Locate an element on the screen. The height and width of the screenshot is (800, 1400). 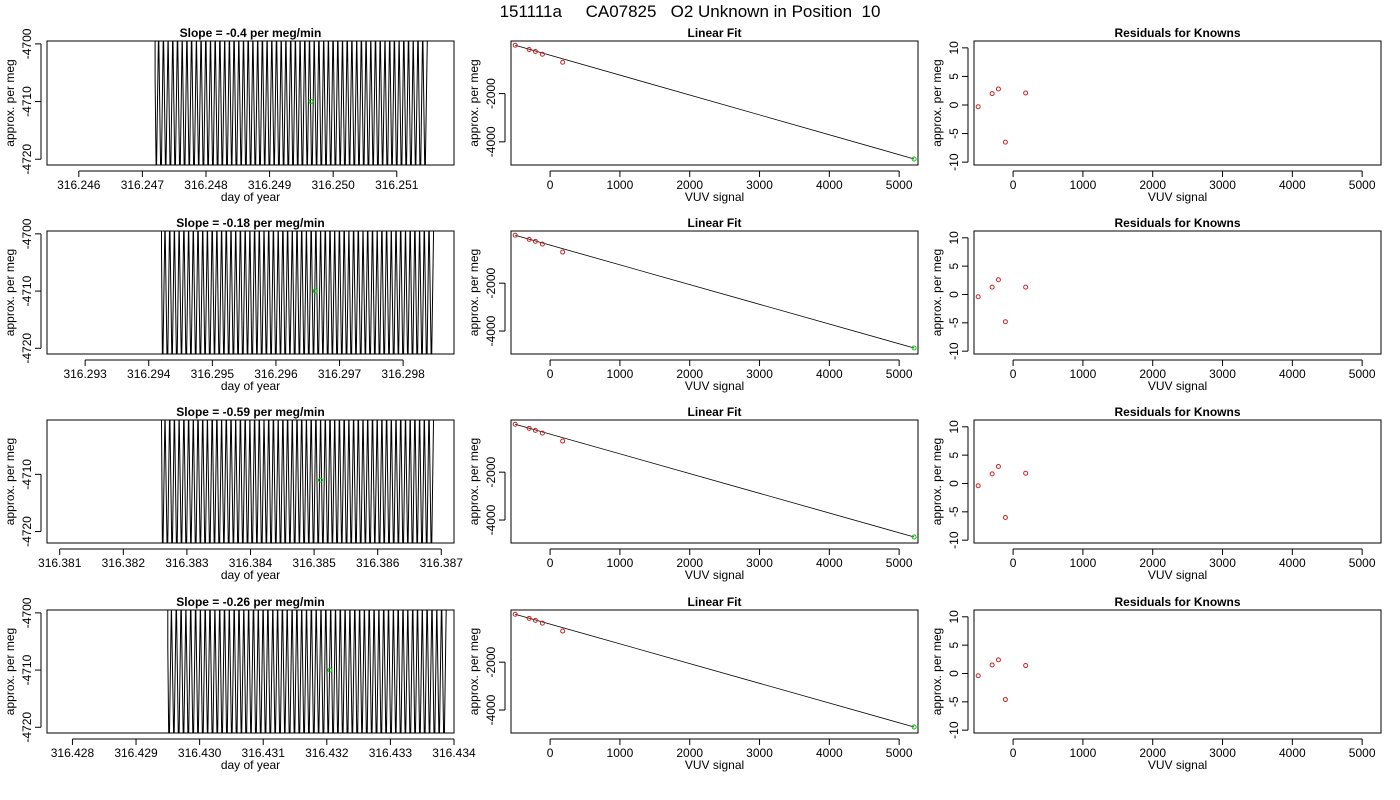
x-tick-label: 316.248 is located at coordinates (206, 185).